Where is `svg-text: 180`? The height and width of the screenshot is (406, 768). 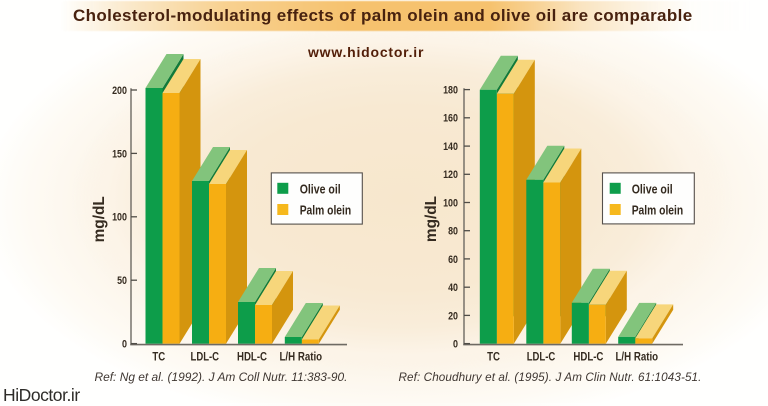 svg-text: 180 is located at coordinates (450, 91).